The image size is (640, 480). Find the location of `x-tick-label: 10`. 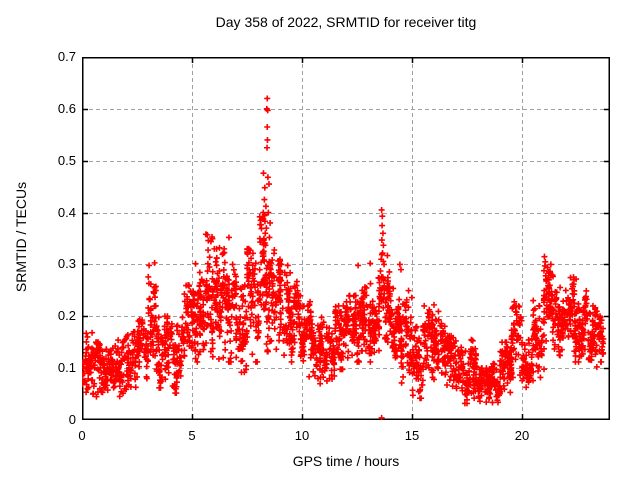

x-tick-label: 10 is located at coordinates (302, 435).